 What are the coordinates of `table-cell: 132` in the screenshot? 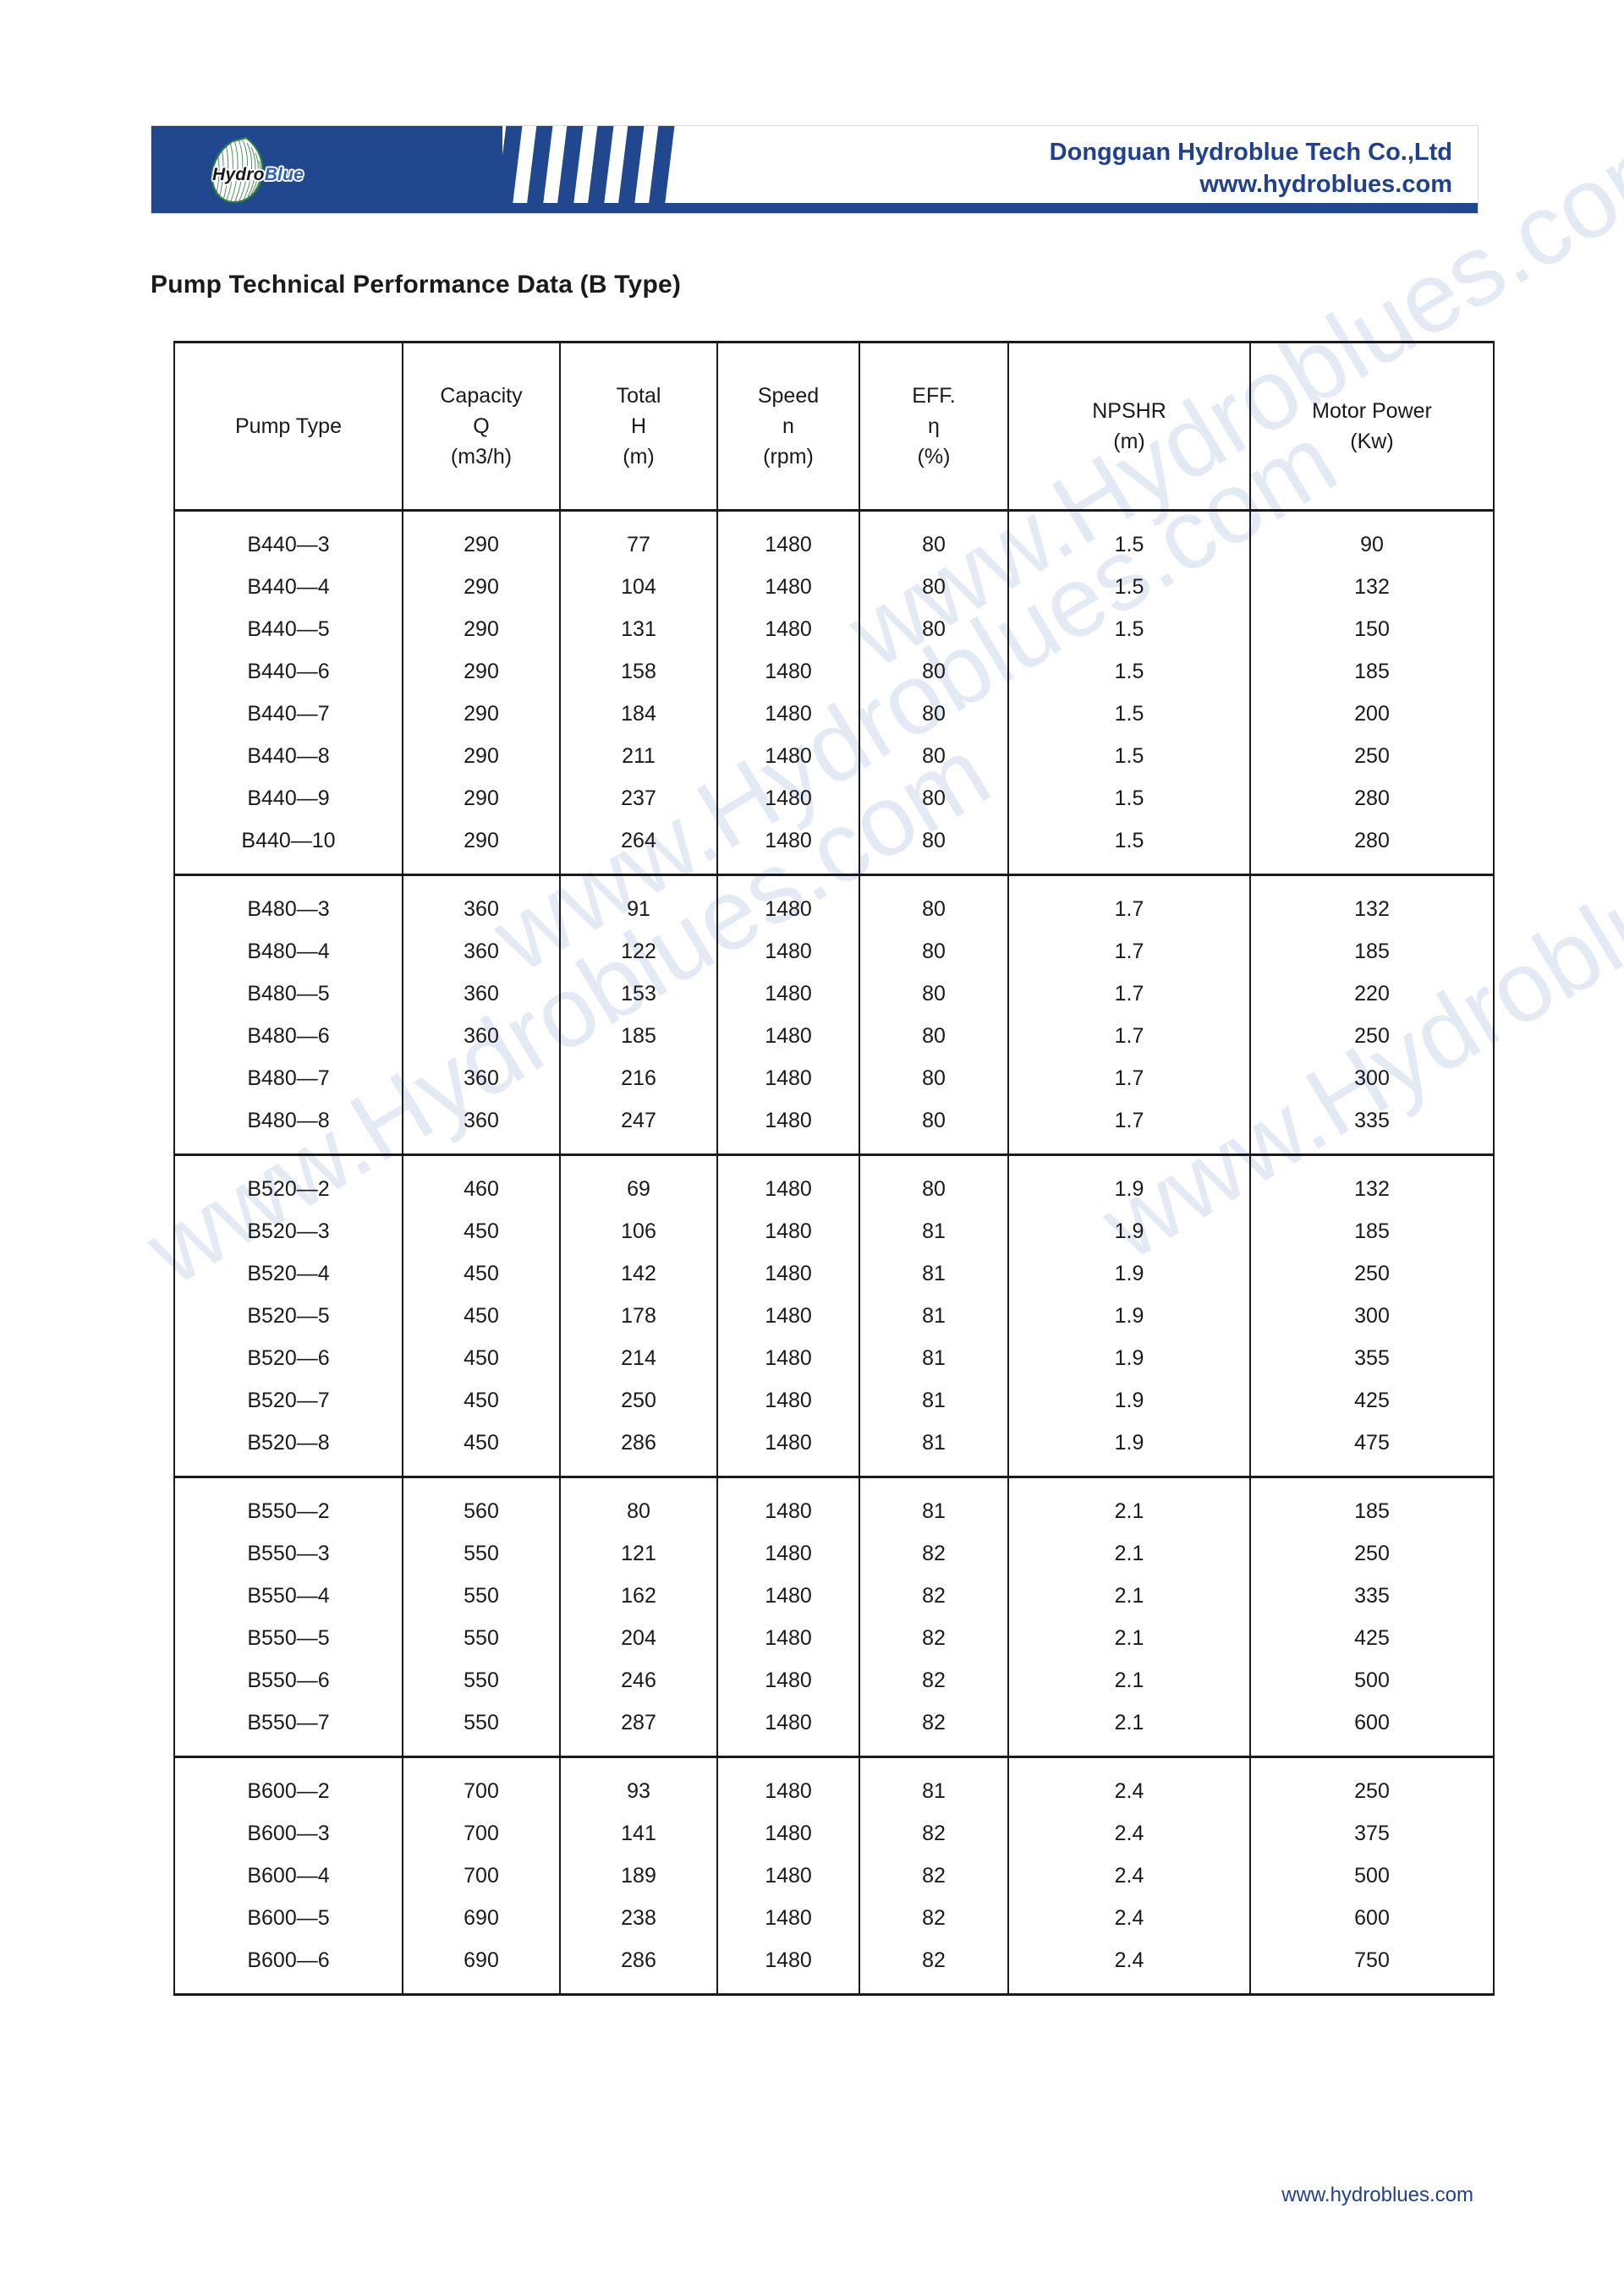 It's located at (1372, 902).